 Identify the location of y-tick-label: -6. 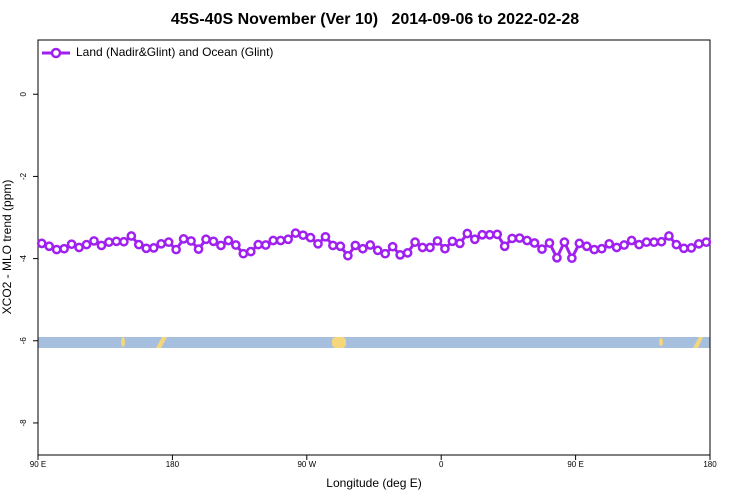
(23, 341).